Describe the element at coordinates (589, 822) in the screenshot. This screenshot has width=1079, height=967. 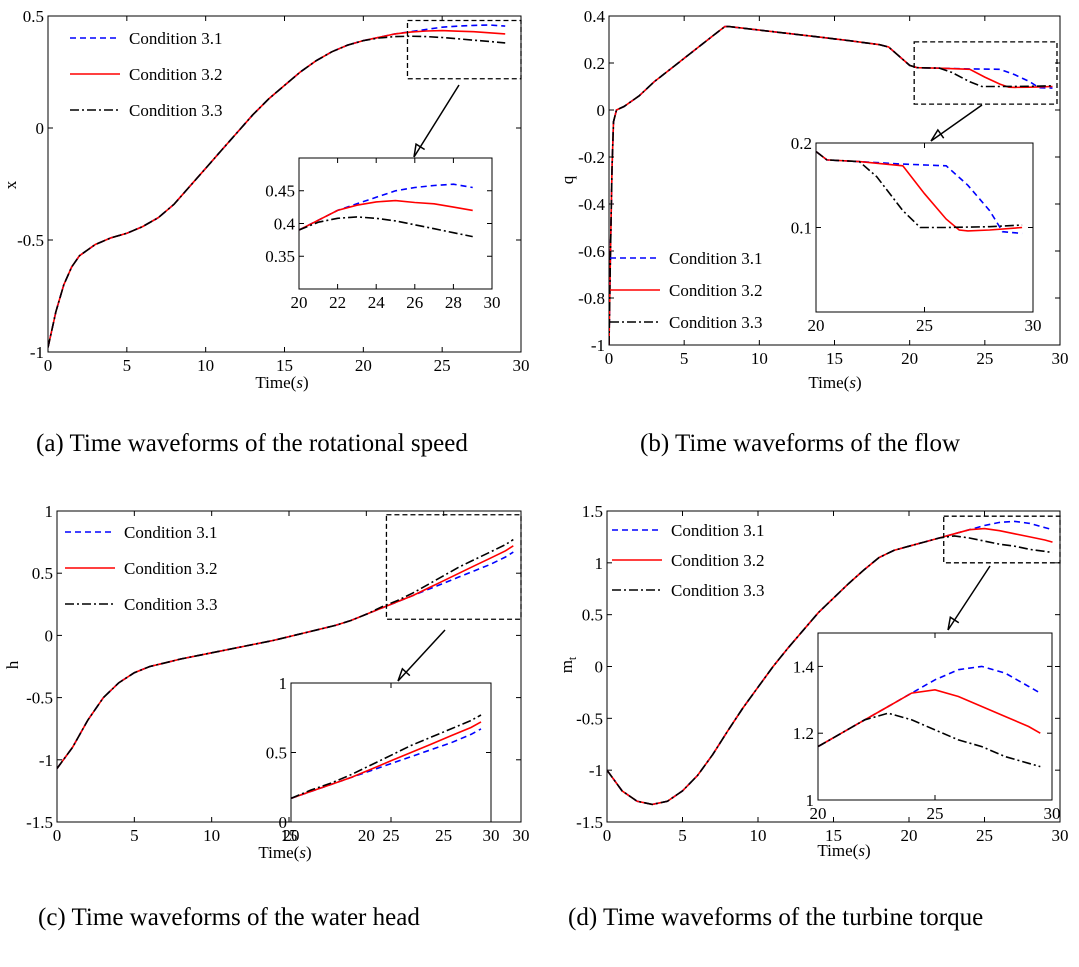
I see `panel-d-ytick-label-0: -1.5` at that location.